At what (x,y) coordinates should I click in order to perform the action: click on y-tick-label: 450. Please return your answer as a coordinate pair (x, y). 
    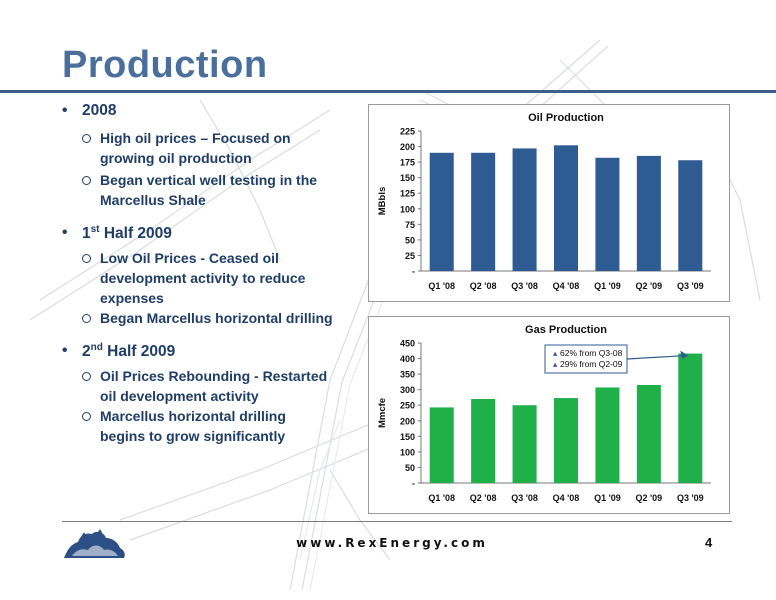
    Looking at the image, I should click on (407, 344).